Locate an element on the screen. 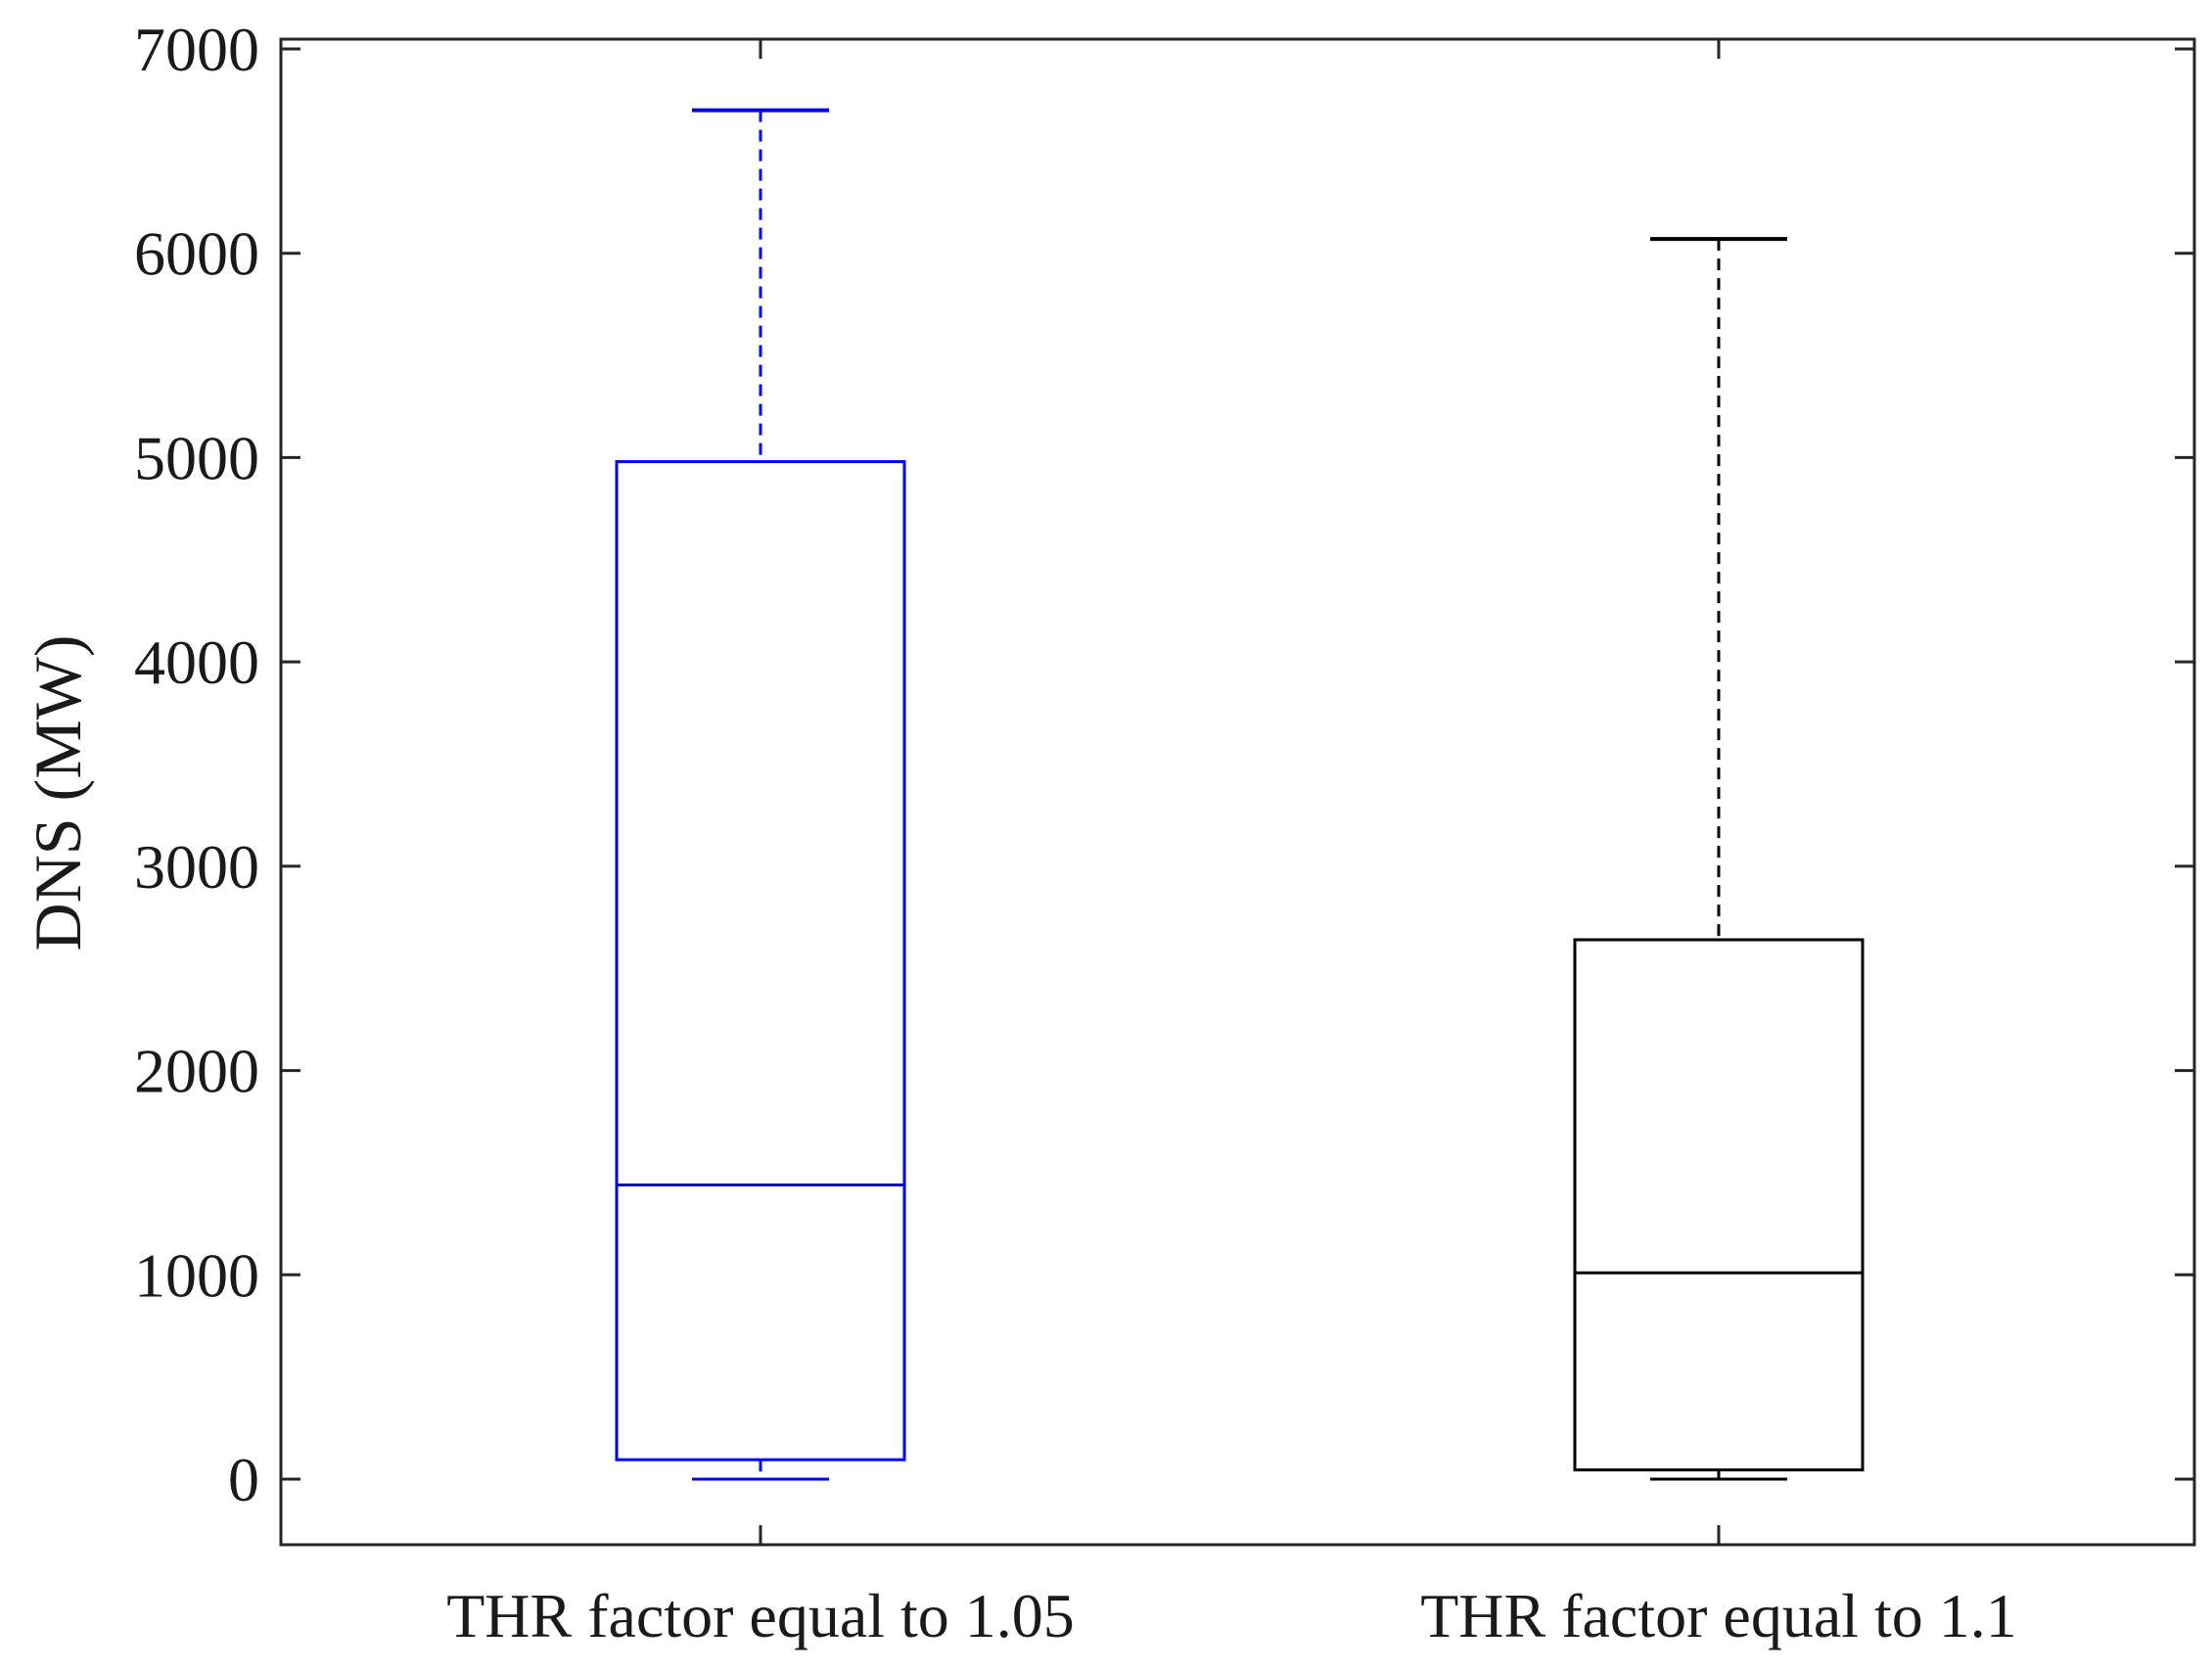 The image size is (2212, 1671). y-tick-label: 2000 is located at coordinates (196, 1072).